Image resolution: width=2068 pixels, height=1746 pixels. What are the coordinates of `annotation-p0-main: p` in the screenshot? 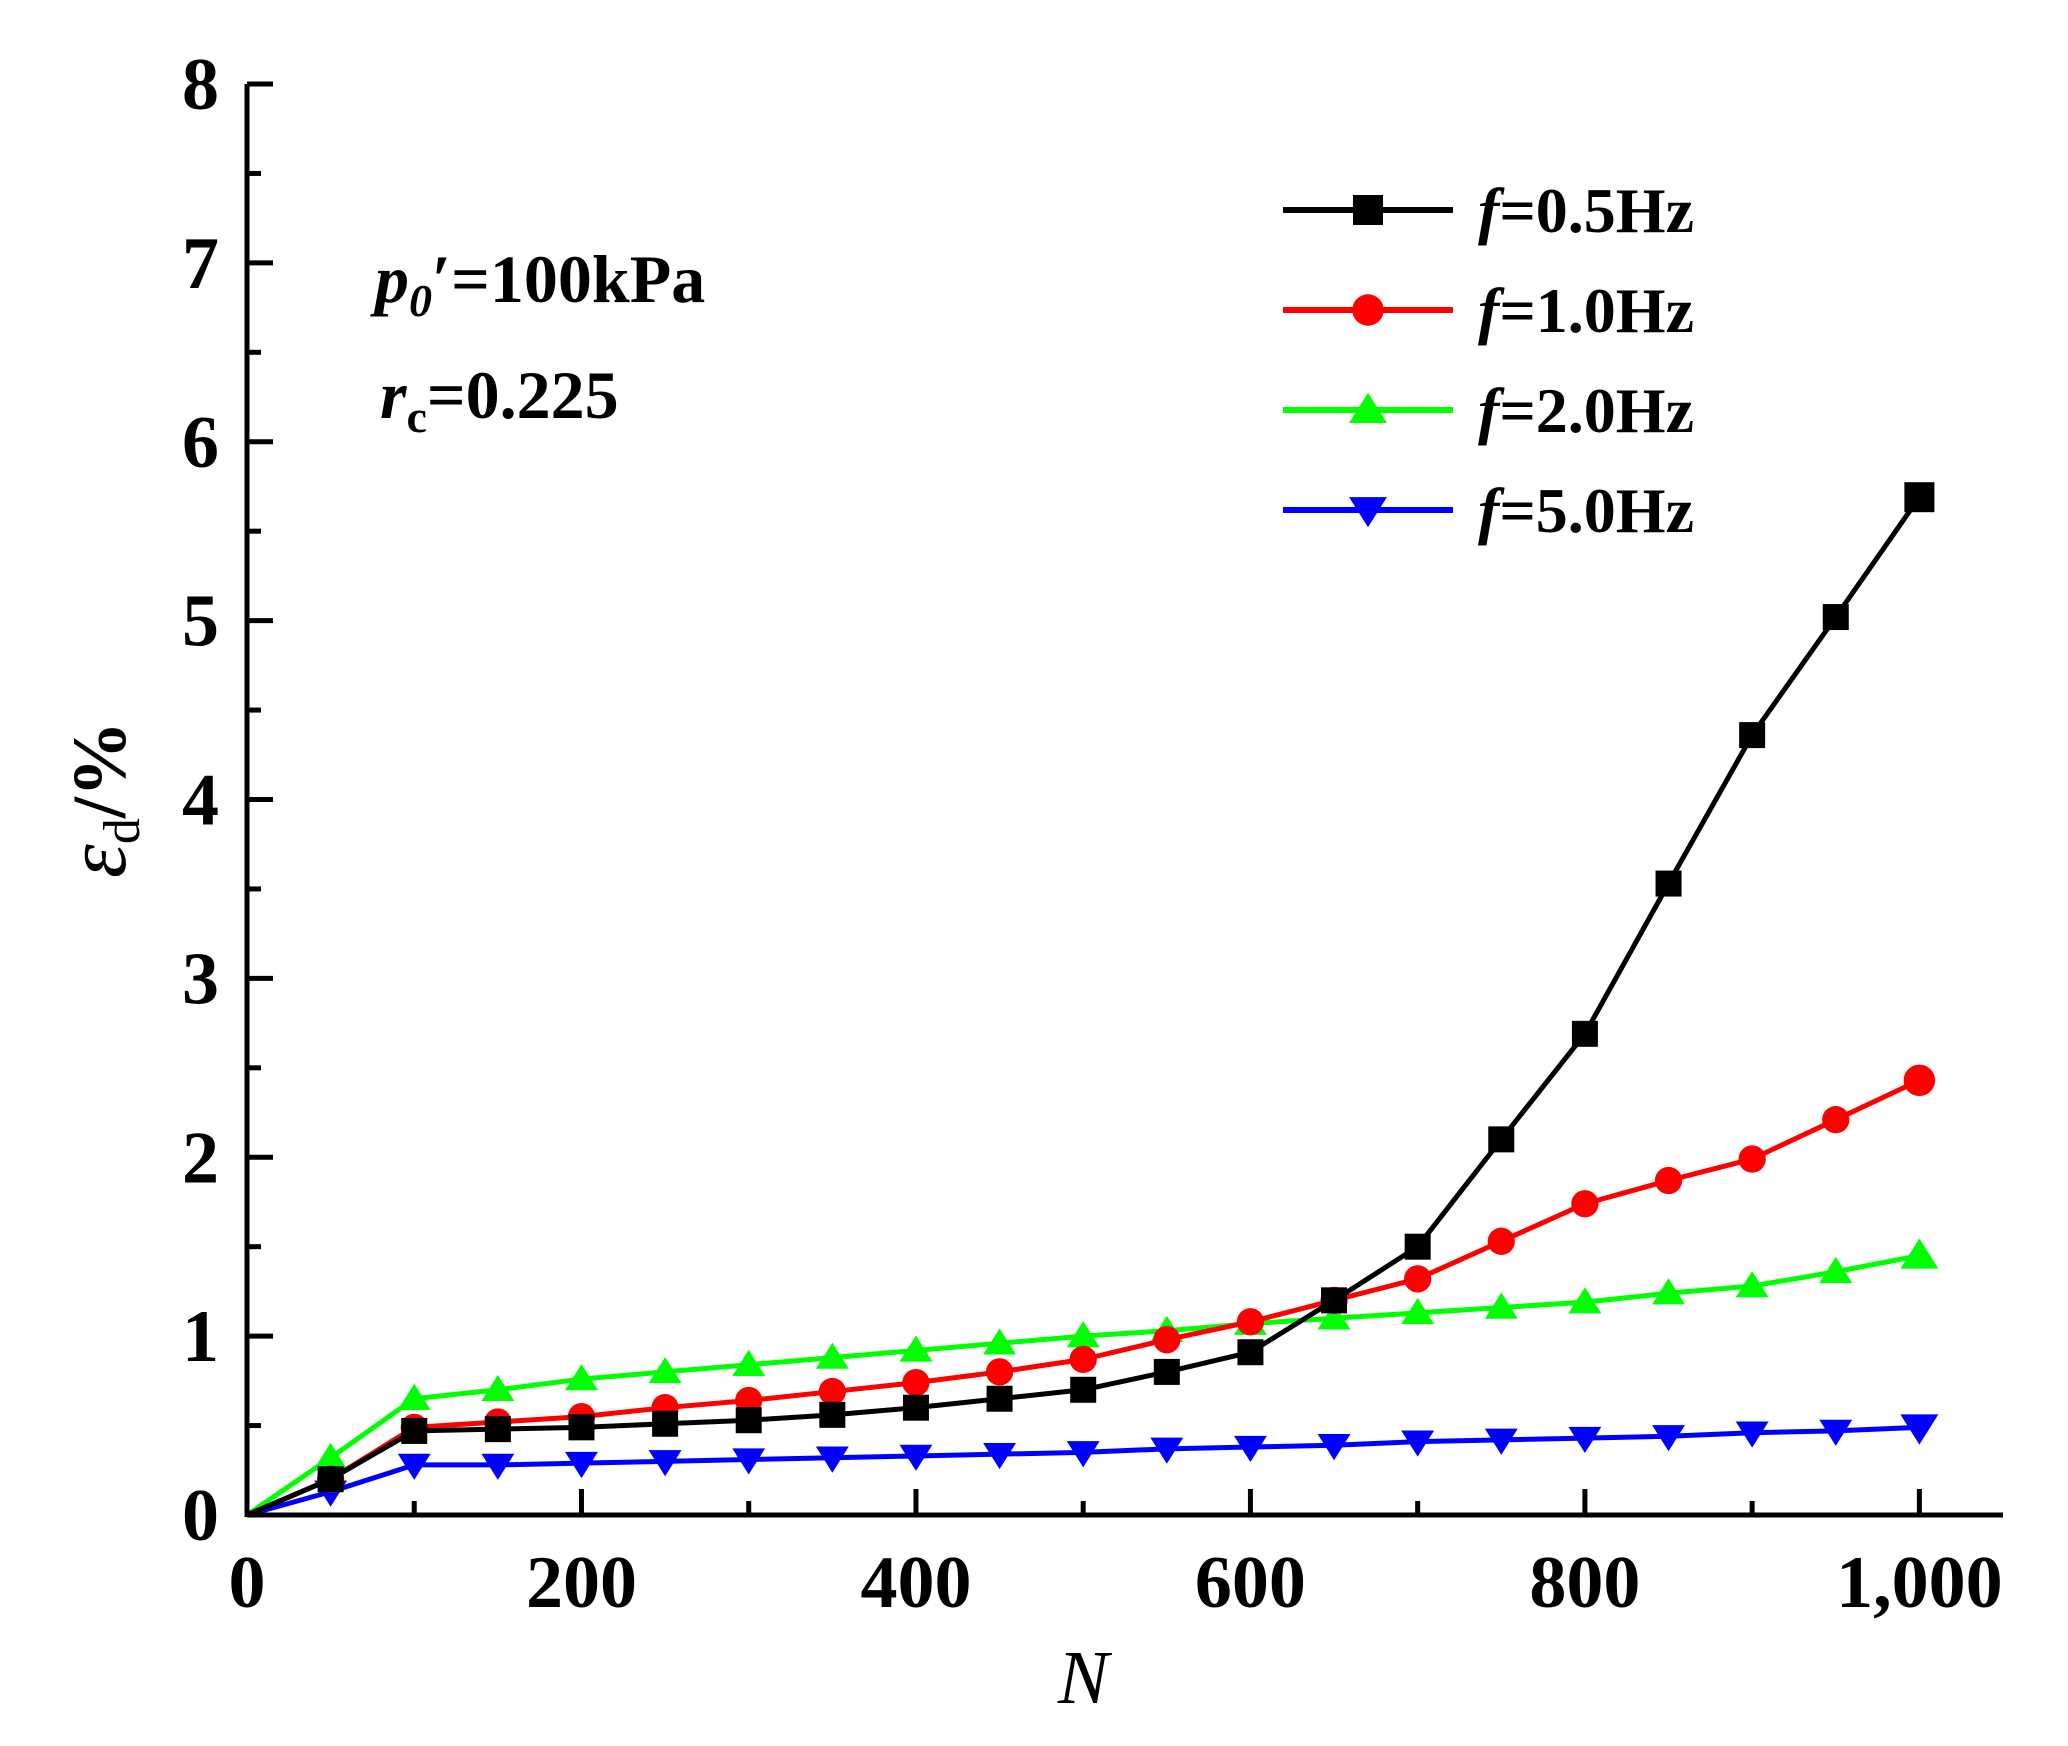 It's located at (389, 279).